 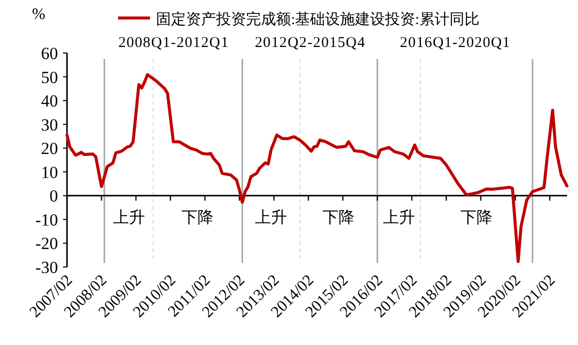 I want to click on text: 2016Q1-2020Q1, so click(x=455, y=43).